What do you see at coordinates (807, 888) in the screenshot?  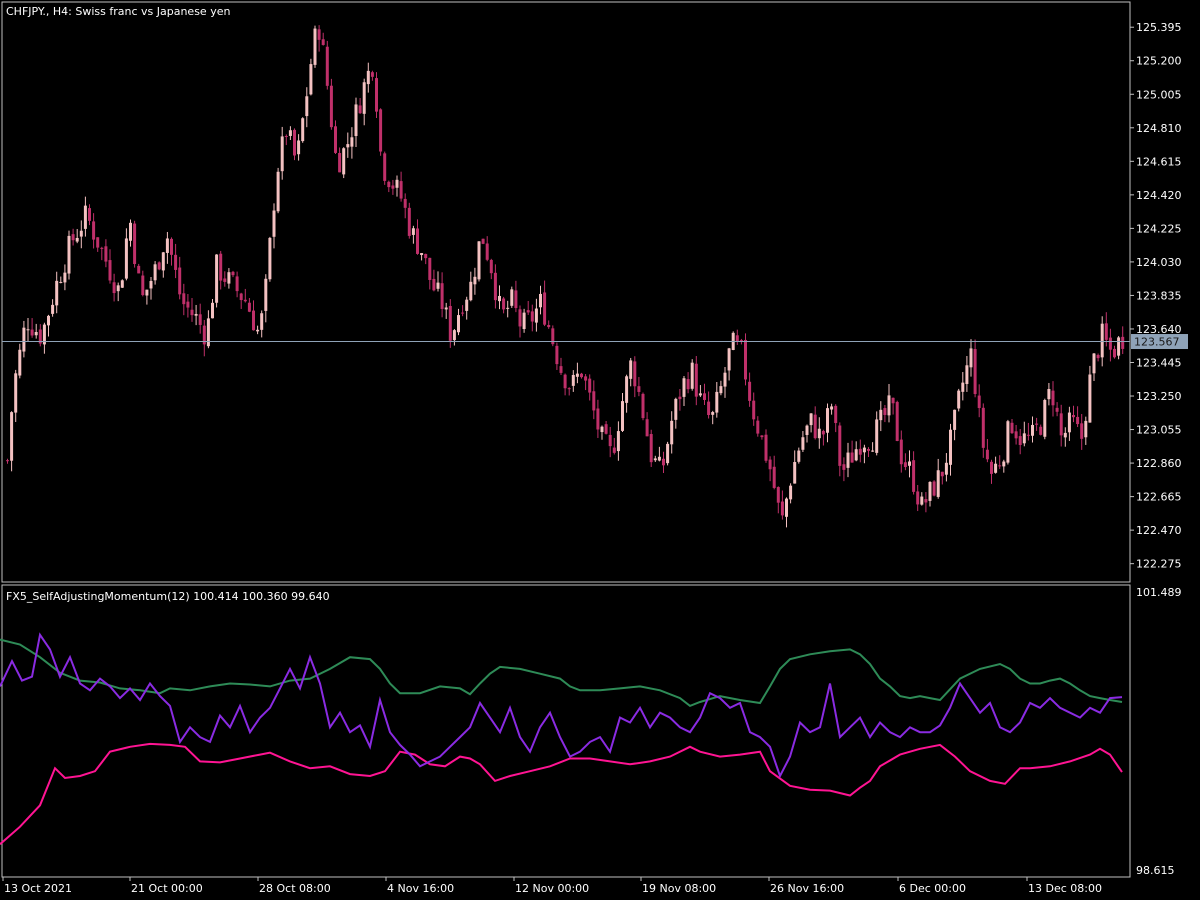 I see `time-tick-label: 26 Nov 16:00` at bounding box center [807, 888].